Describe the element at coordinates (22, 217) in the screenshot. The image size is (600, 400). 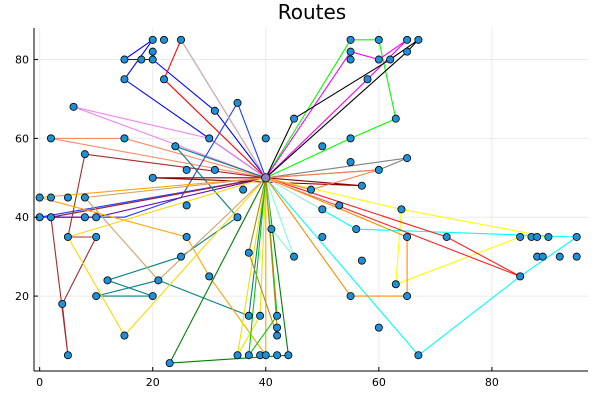
I see `y-tick-label: 40` at that location.